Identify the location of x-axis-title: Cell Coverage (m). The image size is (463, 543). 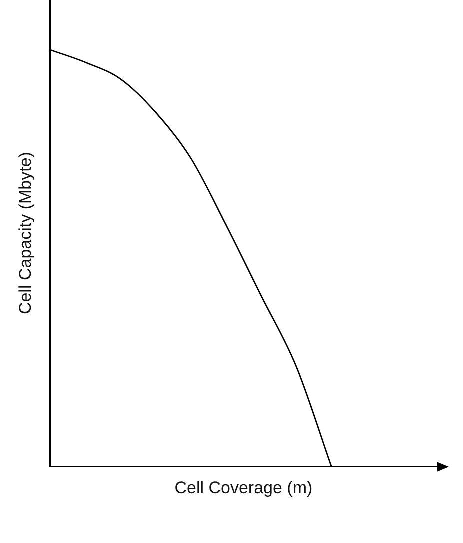
(243, 488).